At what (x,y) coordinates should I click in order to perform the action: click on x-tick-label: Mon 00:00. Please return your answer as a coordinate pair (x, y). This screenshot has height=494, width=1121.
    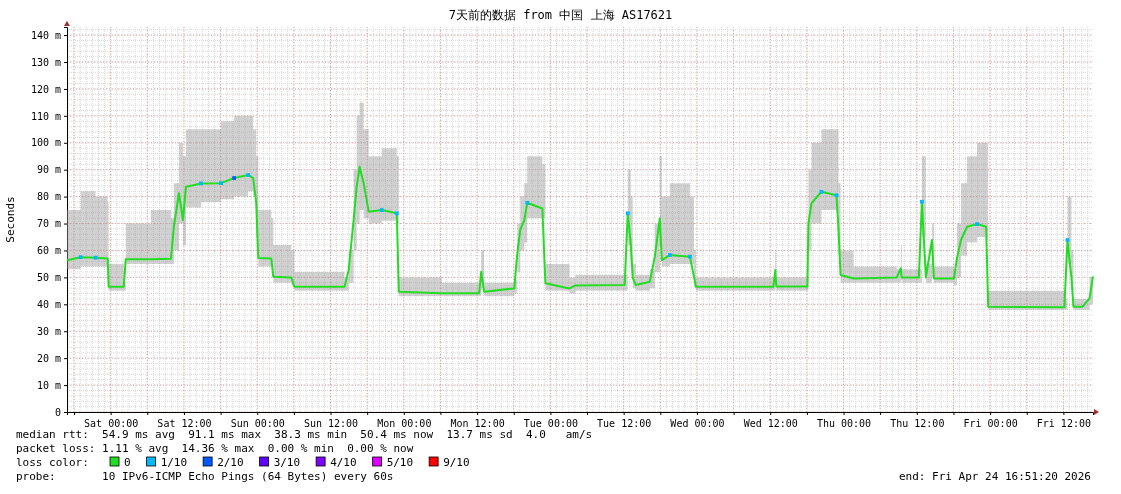
    Looking at the image, I should click on (404, 423).